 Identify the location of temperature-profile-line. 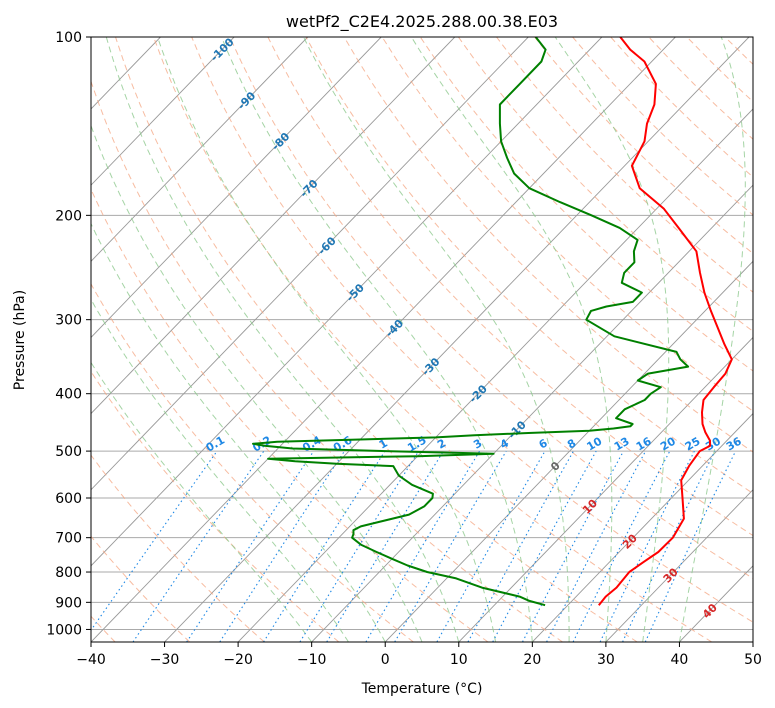
(665, 321).